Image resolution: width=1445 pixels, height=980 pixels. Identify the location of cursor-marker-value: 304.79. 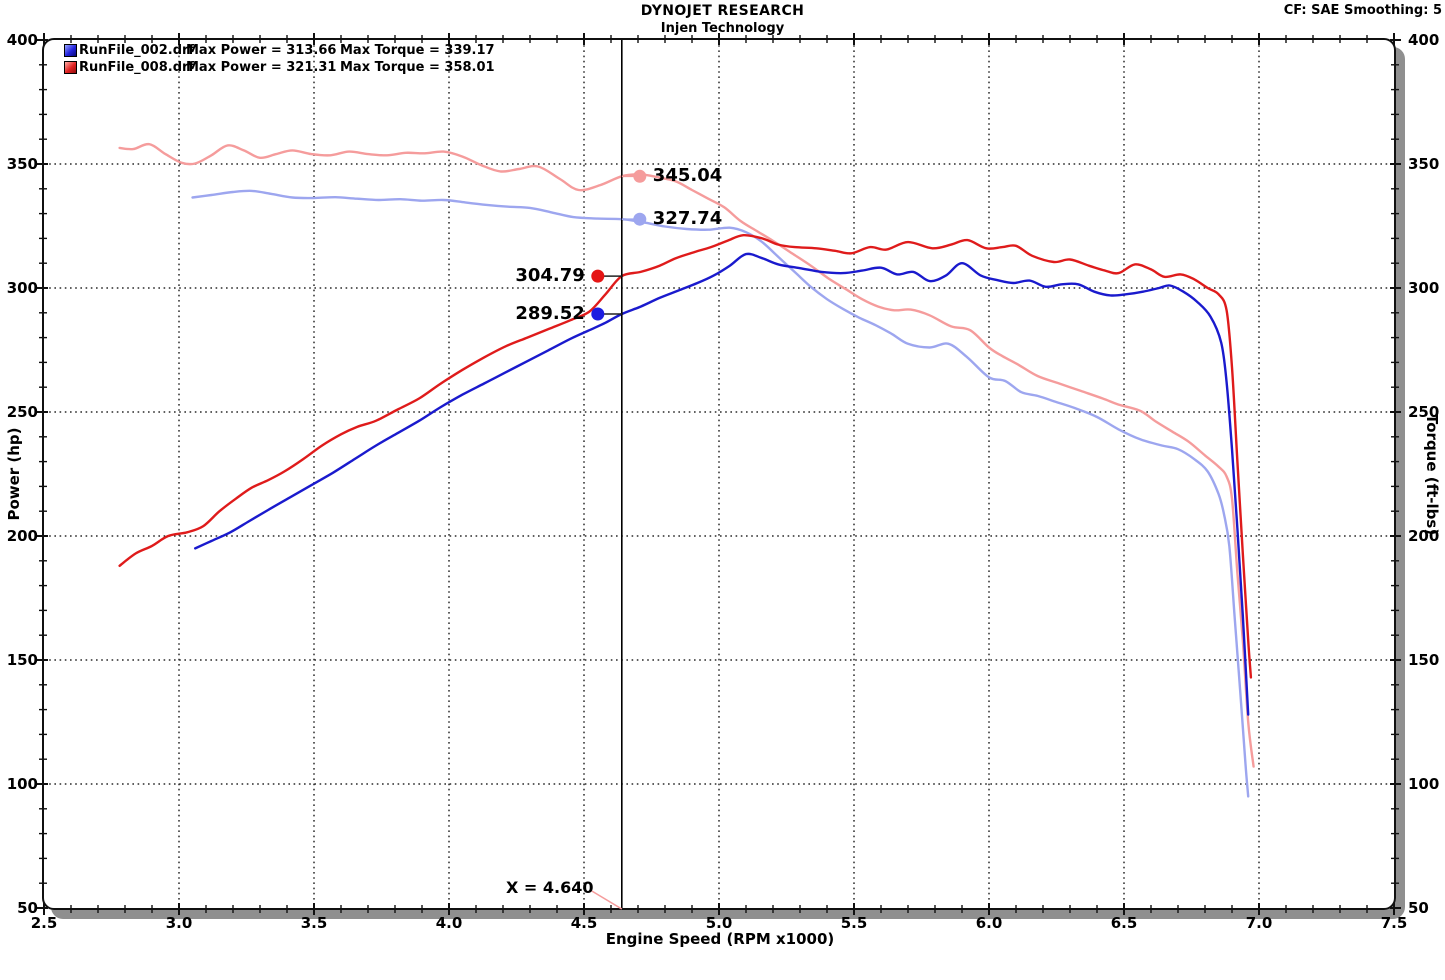
(550, 276).